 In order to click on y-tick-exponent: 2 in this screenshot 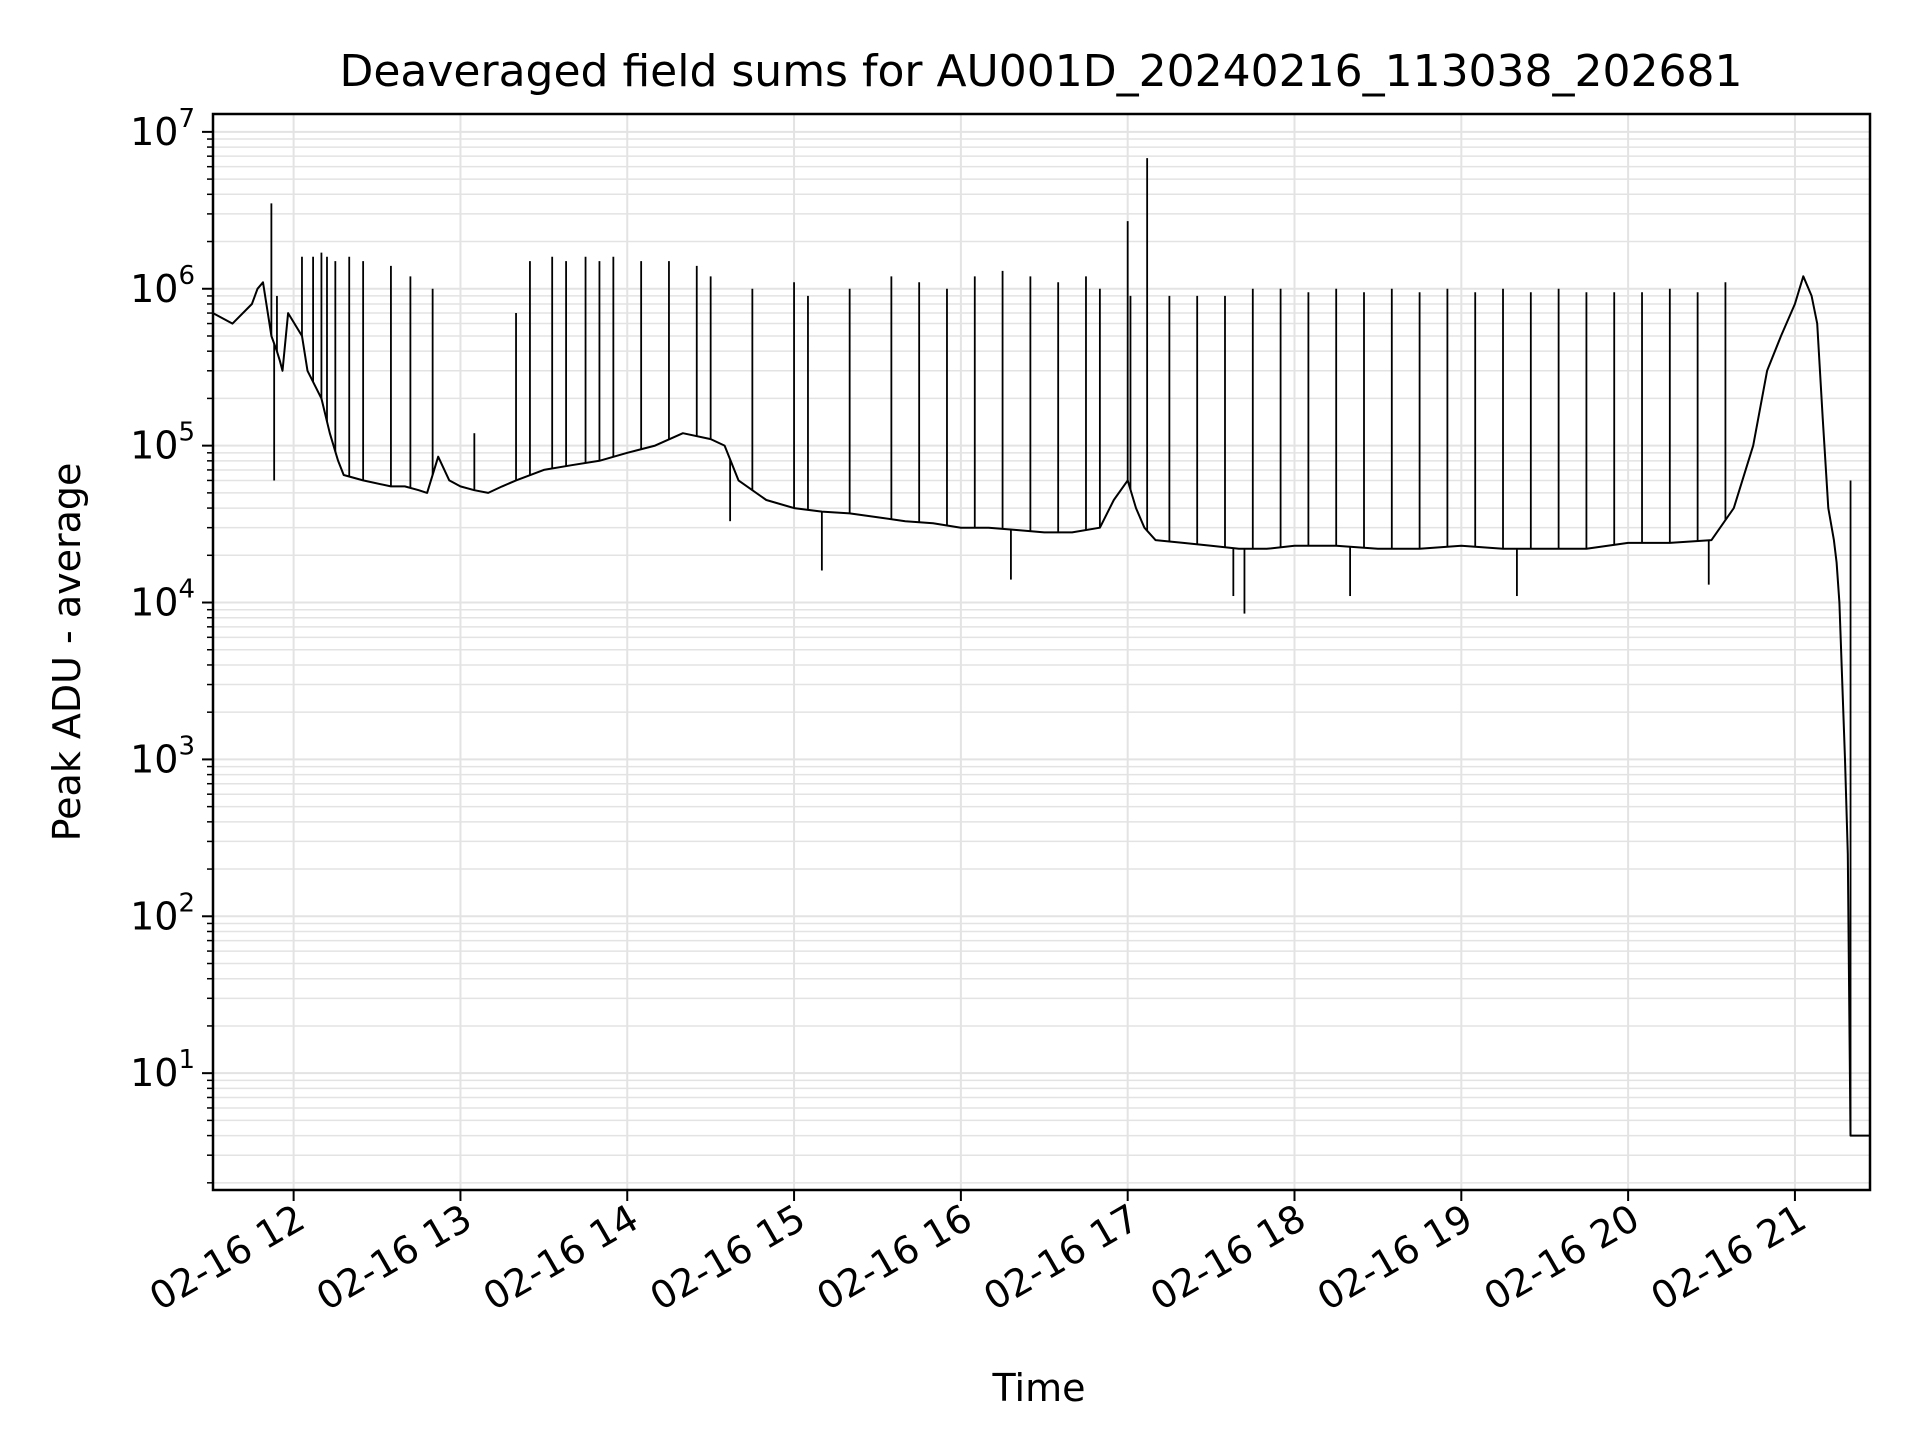, I will do `click(186, 903)`.